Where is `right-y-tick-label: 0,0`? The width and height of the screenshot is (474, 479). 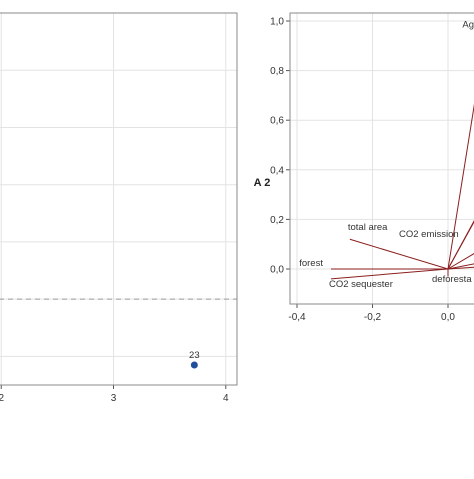
right-y-tick-label: 0,0 is located at coordinates (277, 270).